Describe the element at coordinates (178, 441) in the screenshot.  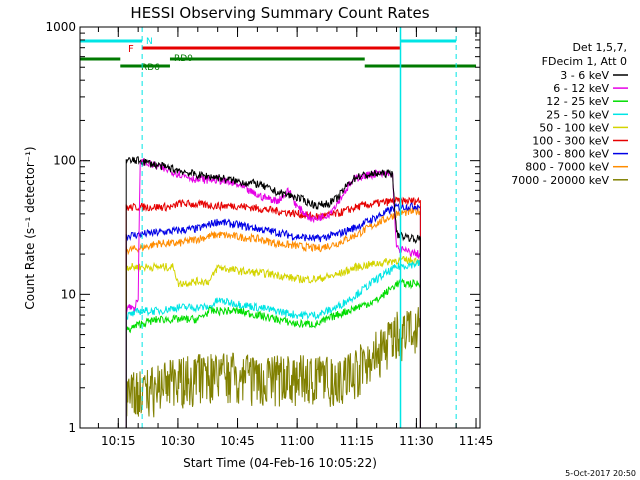
I see `x-tick-label: 10:30` at that location.